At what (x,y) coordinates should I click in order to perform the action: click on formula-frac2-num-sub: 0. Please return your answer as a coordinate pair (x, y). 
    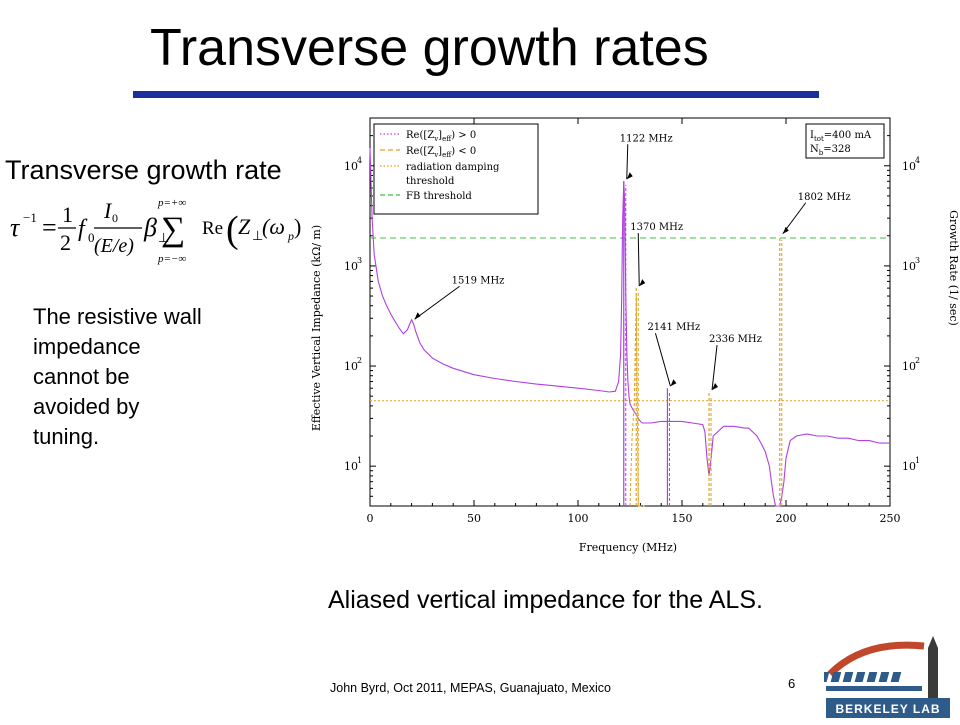
    Looking at the image, I should click on (115, 218).